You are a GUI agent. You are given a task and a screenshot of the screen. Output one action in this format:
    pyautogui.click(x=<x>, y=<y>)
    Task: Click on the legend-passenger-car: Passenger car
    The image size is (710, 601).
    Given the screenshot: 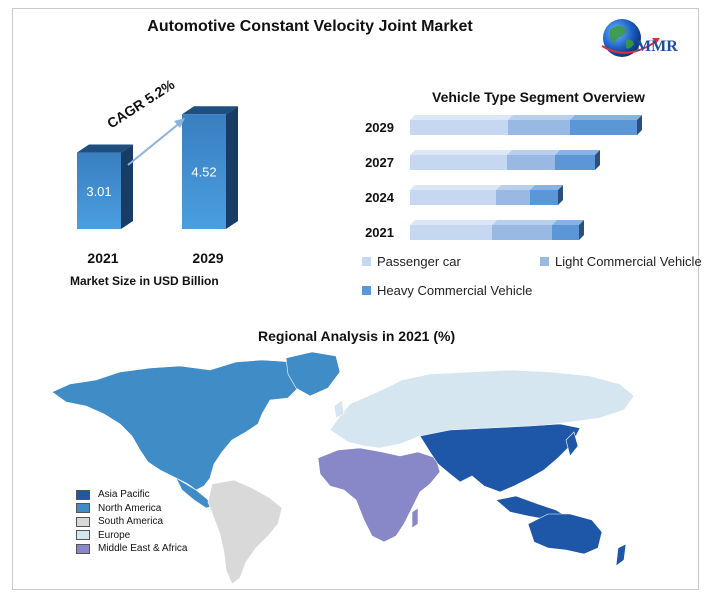 What is the action you would take?
    pyautogui.click(x=411, y=261)
    